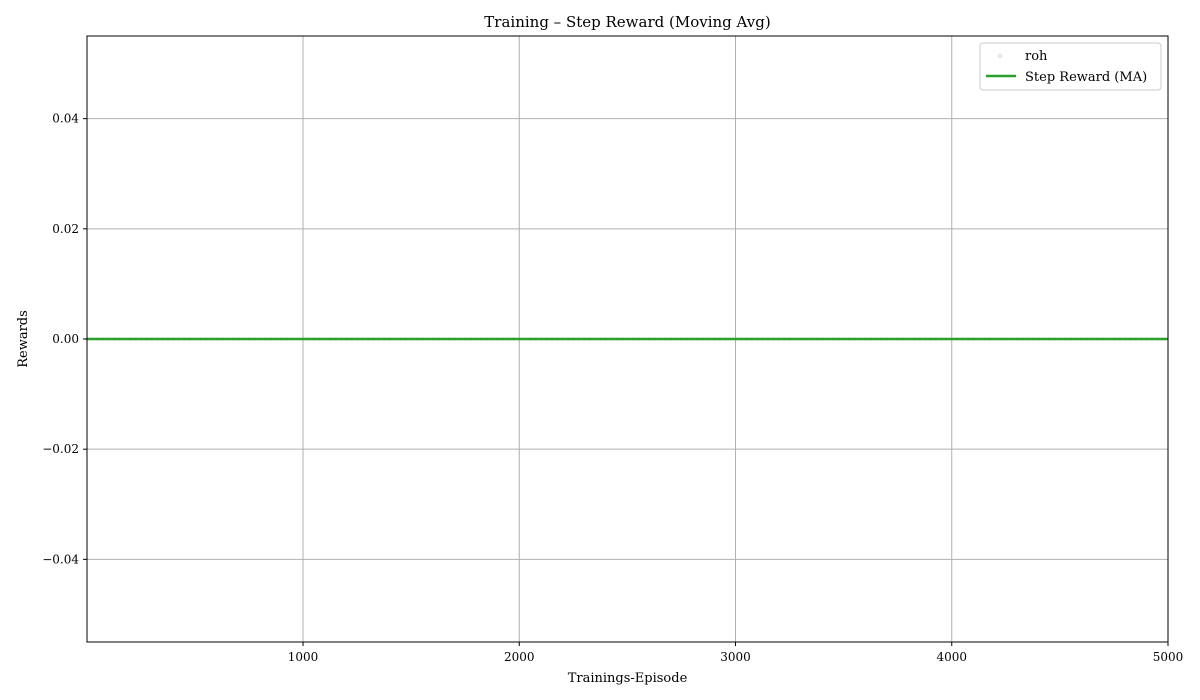 This screenshot has width=1200, height=700. I want to click on x-tick-label: 3000, so click(735, 657).